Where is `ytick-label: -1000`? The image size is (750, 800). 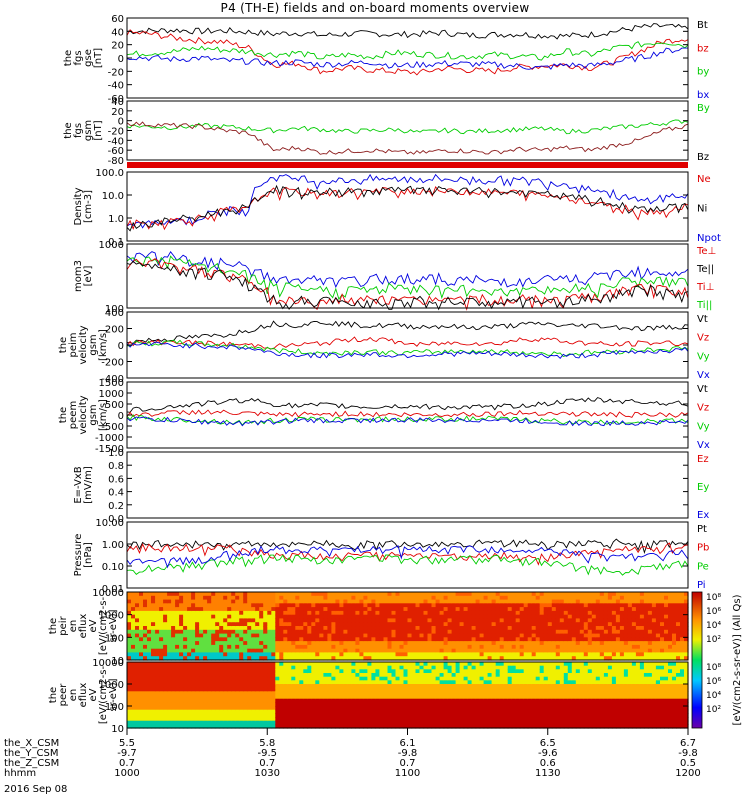 ytick-label: -1000 is located at coordinates (109, 438).